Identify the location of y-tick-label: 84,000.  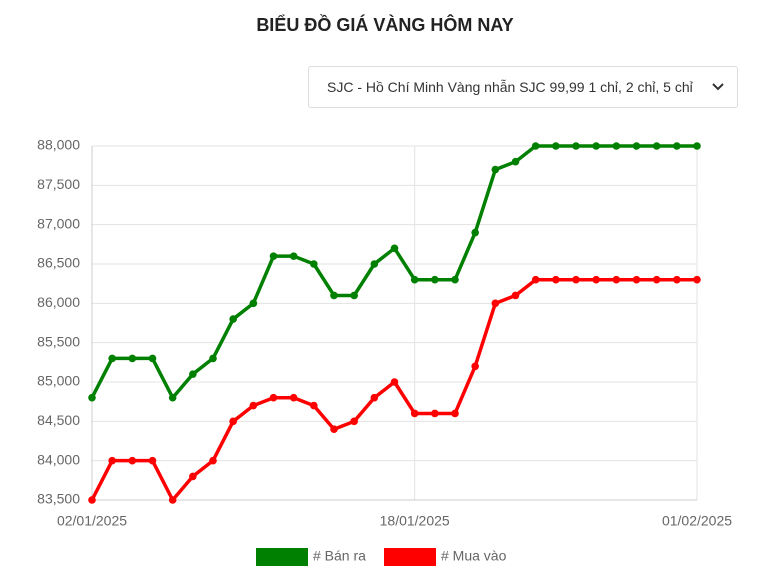
(58, 459).